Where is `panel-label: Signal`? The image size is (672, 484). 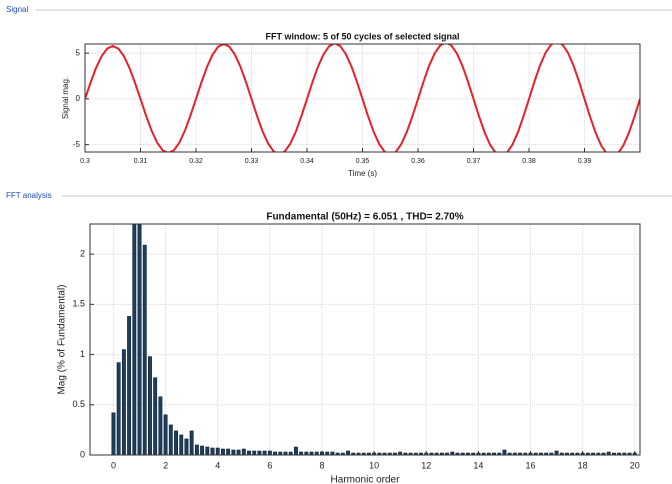 panel-label: Signal is located at coordinates (17, 9).